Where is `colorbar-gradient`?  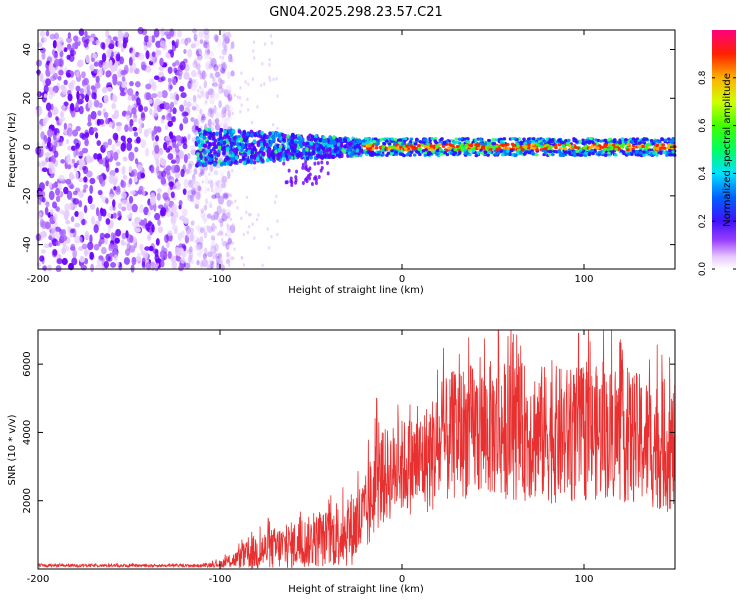 colorbar-gradient is located at coordinates (724, 149).